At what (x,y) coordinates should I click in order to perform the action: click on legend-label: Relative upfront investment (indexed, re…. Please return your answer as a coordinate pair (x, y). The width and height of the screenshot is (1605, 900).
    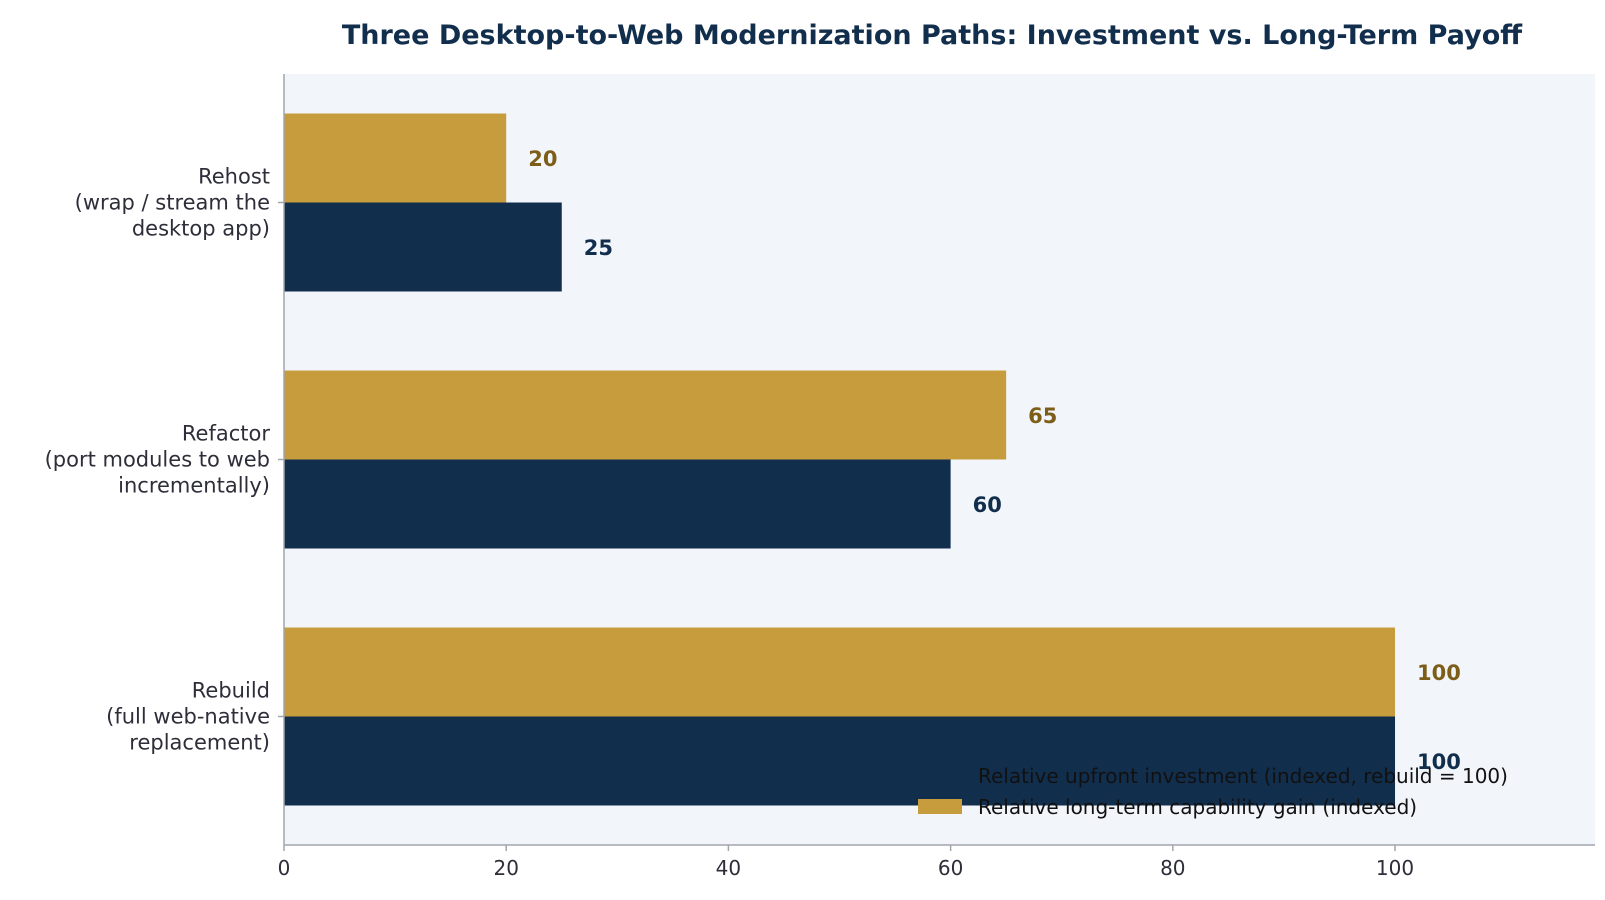
    Looking at the image, I should click on (1243, 776).